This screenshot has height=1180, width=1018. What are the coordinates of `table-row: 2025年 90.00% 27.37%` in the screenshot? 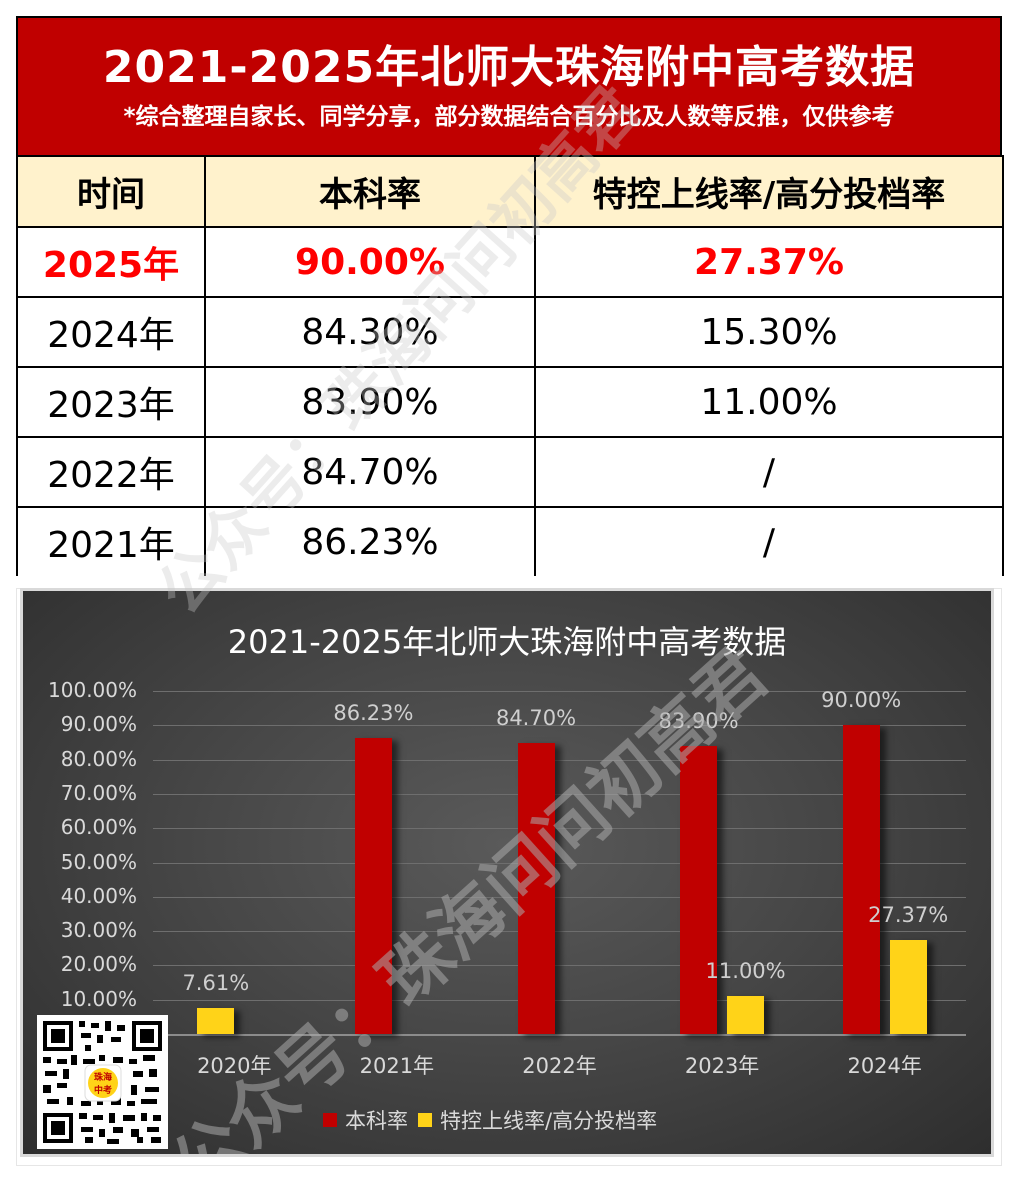 It's located at (510, 262).